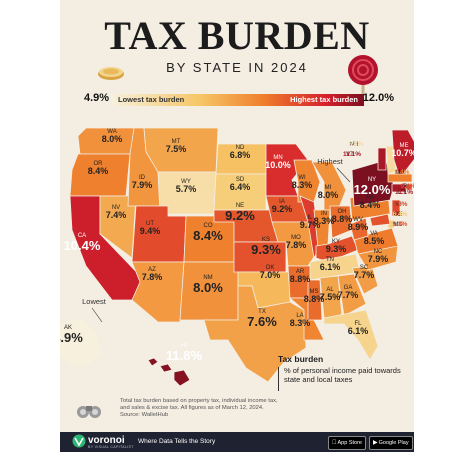  What do you see at coordinates (358, 324) in the screenshot?
I see `state-abbr-fl: FL` at bounding box center [358, 324].